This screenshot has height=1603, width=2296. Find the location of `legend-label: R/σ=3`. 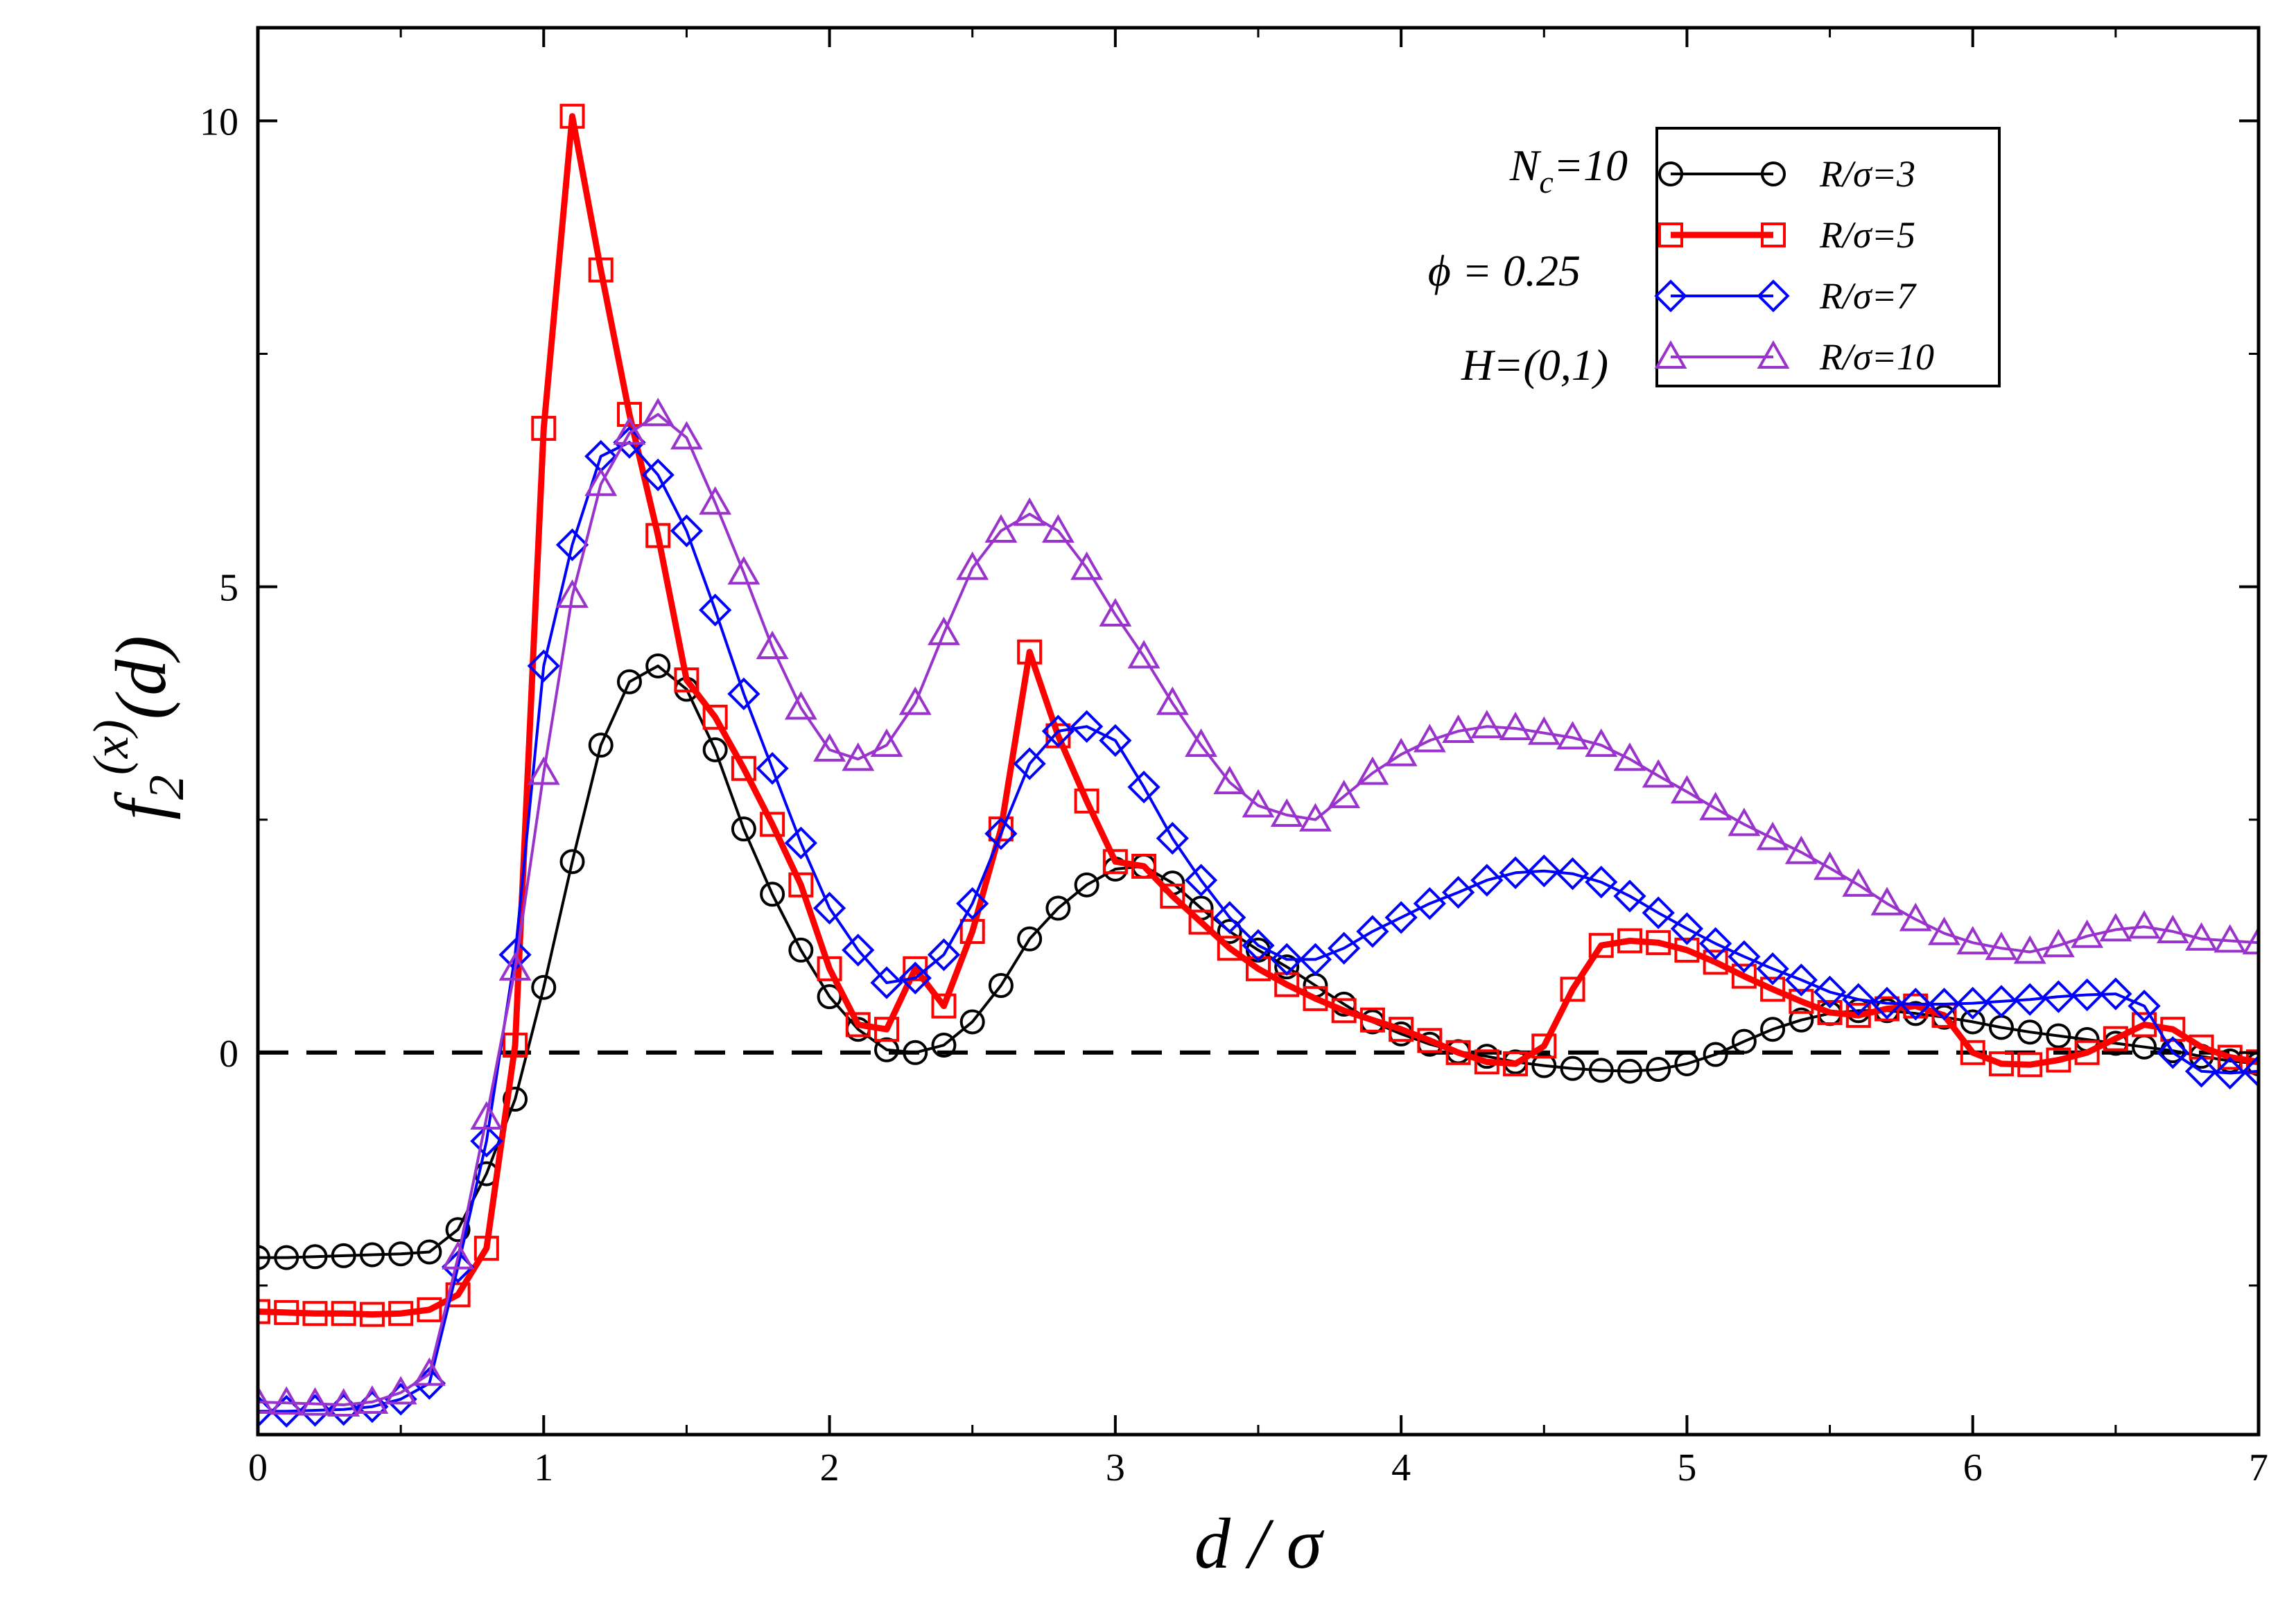

legend-label: R/σ=3 is located at coordinates (1867, 174).